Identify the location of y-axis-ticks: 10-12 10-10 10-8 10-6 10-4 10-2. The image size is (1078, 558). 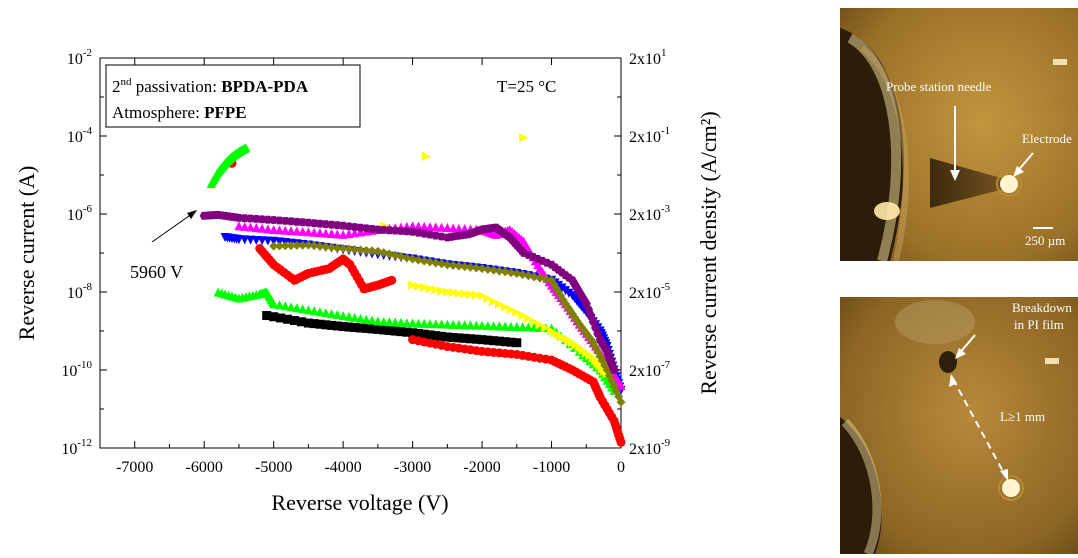
(84, 252).